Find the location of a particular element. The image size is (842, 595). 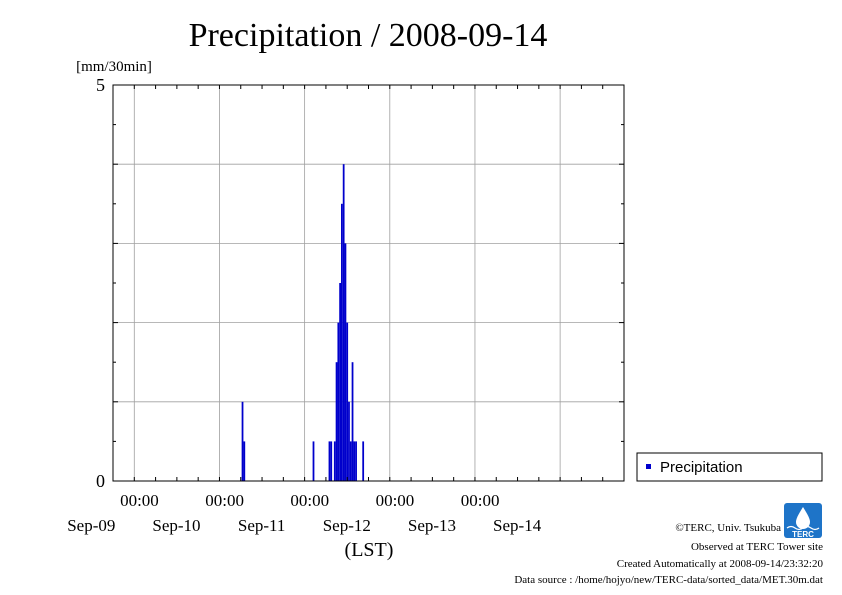

unit-label: [mm/30min] is located at coordinates (114, 67).